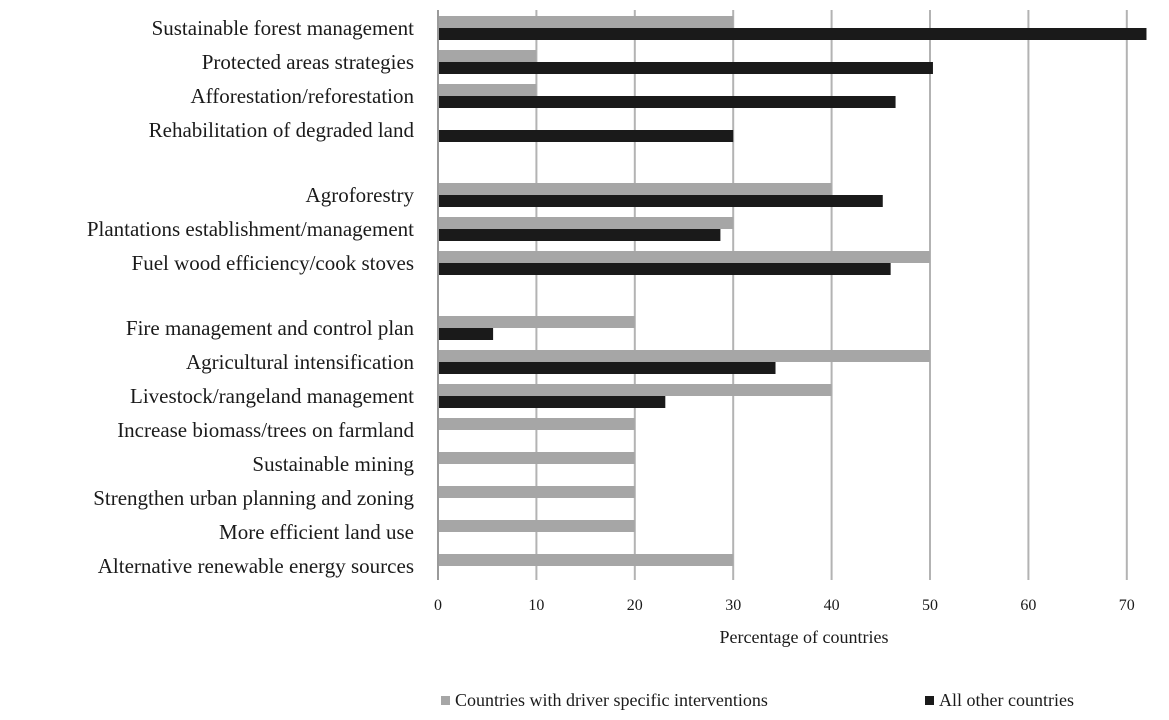  Describe the element at coordinates (302, 96) in the screenshot. I see `category-label: Afforestation/reforestation` at that location.